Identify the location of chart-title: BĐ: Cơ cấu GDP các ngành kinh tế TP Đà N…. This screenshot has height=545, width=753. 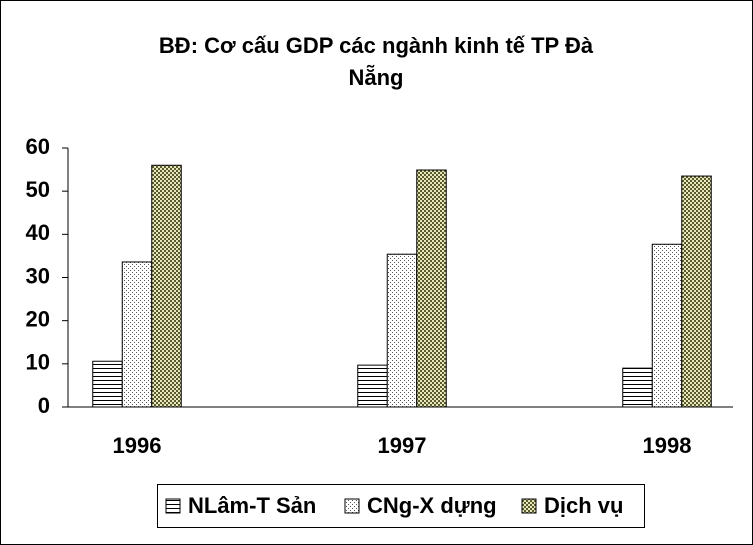
(376, 61).